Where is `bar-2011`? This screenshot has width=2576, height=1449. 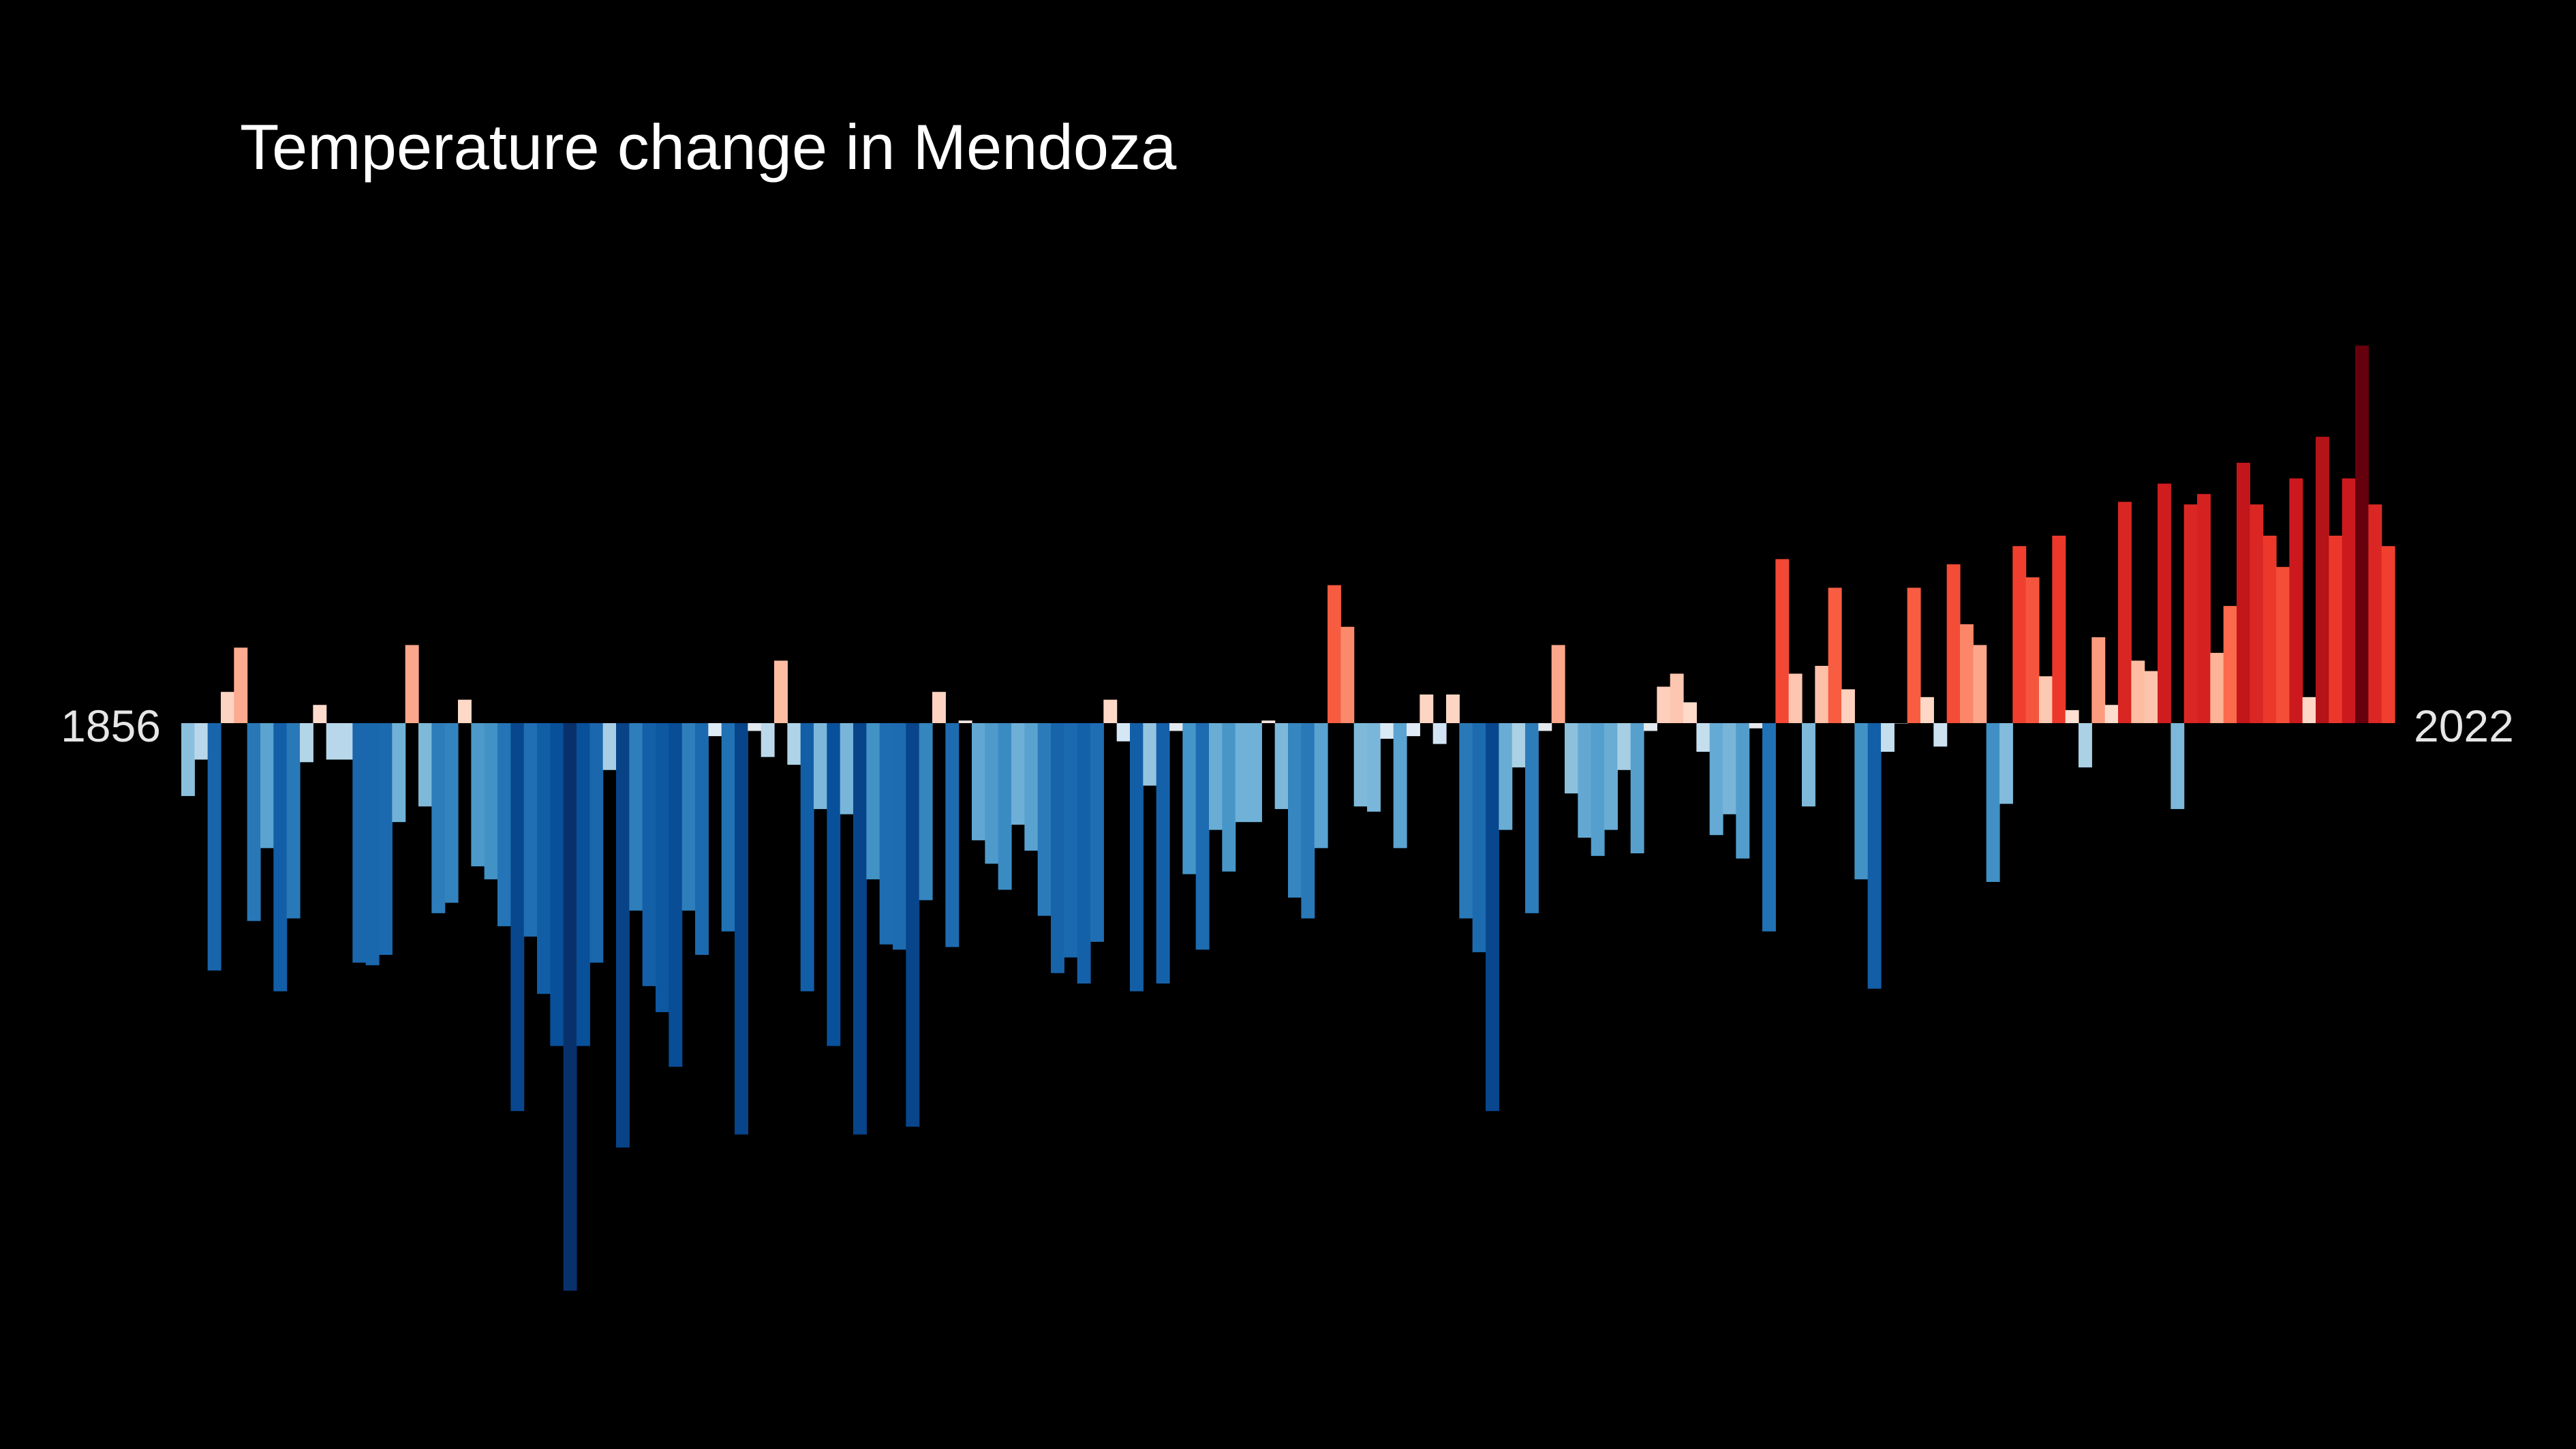
bar-2011 is located at coordinates (2230, 664).